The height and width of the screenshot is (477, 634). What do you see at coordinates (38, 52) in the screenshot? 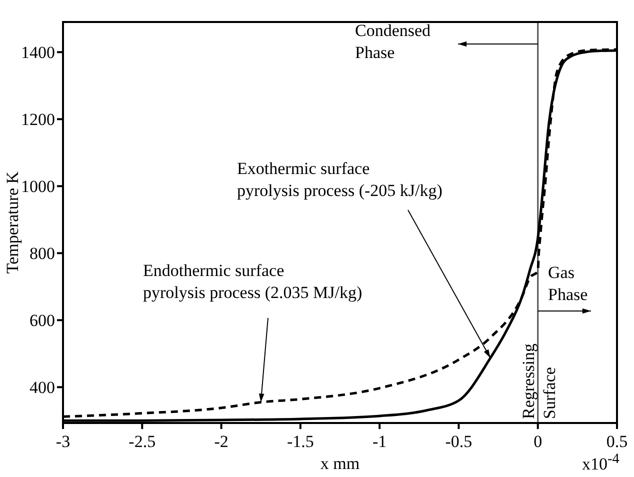
I see `y-tick-label: 1400` at bounding box center [38, 52].